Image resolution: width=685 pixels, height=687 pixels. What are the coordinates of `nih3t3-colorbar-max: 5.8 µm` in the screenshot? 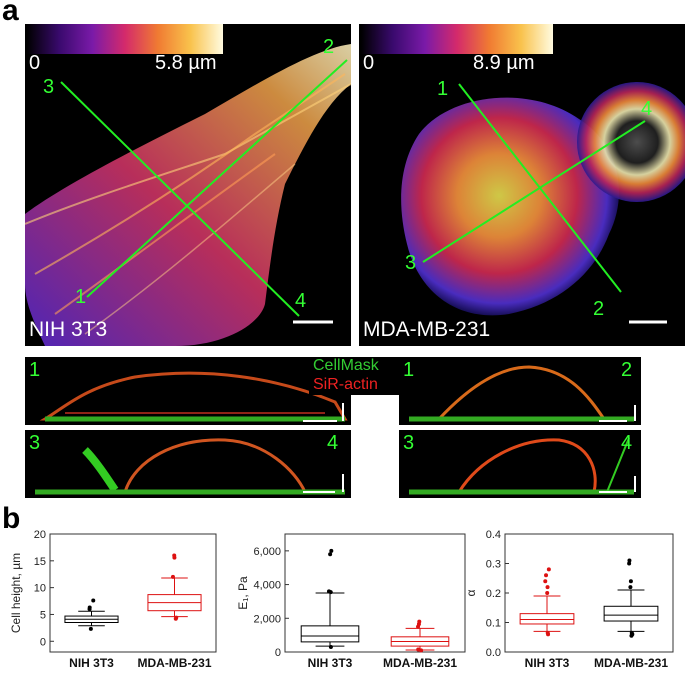 It's located at (186, 63).